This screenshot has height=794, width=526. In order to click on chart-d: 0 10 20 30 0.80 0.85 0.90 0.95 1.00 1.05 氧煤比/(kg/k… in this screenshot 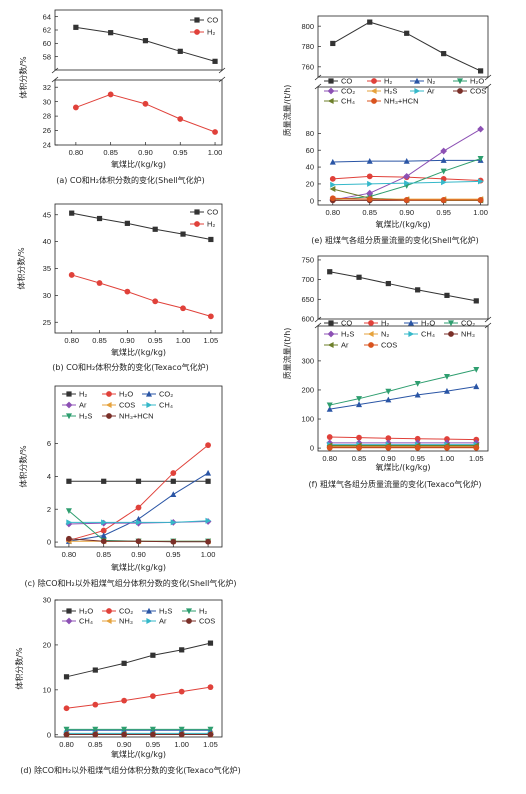, I will do `click(127, 685)`.